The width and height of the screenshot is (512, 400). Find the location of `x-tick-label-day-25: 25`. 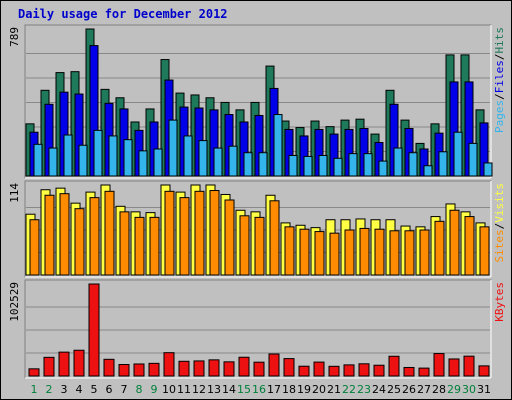

x-tick-label-day-25: 25 is located at coordinates (394, 389).